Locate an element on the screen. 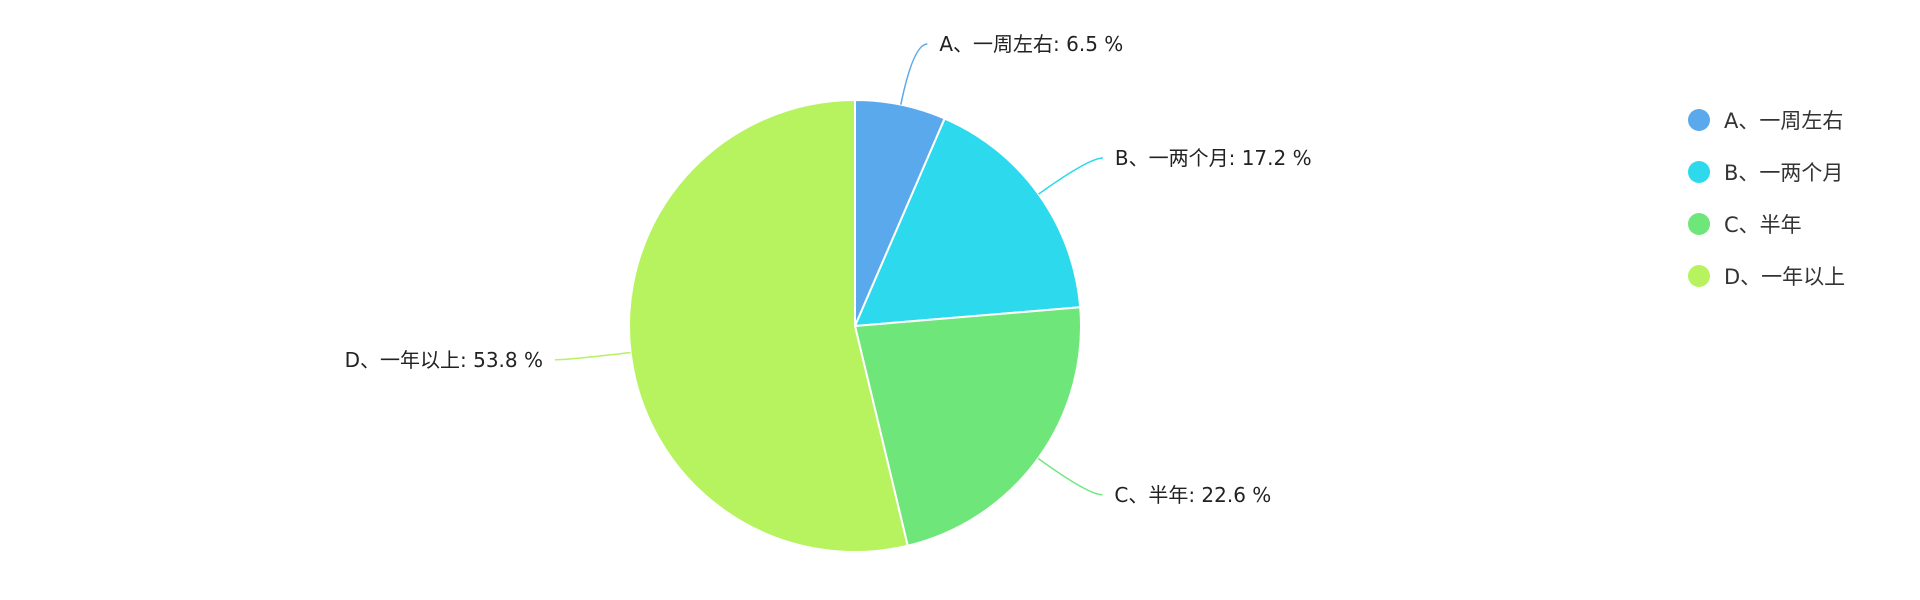 The image size is (1920, 600). data-label: B、一两个月: 17.2 % is located at coordinates (1213, 158).